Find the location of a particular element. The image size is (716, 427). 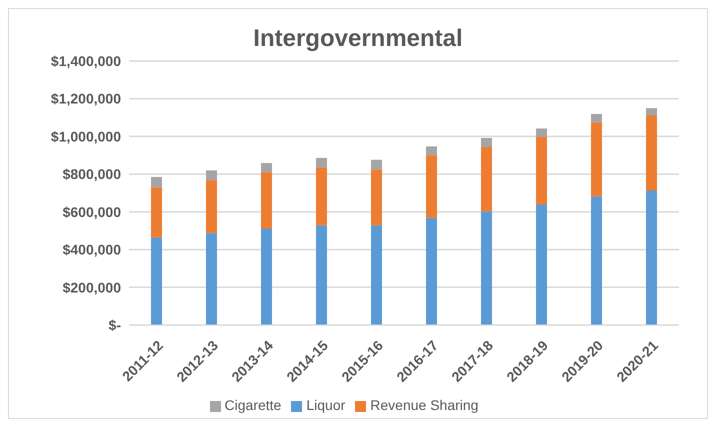

y-tick-label: $1,000,000 is located at coordinates (86, 136).